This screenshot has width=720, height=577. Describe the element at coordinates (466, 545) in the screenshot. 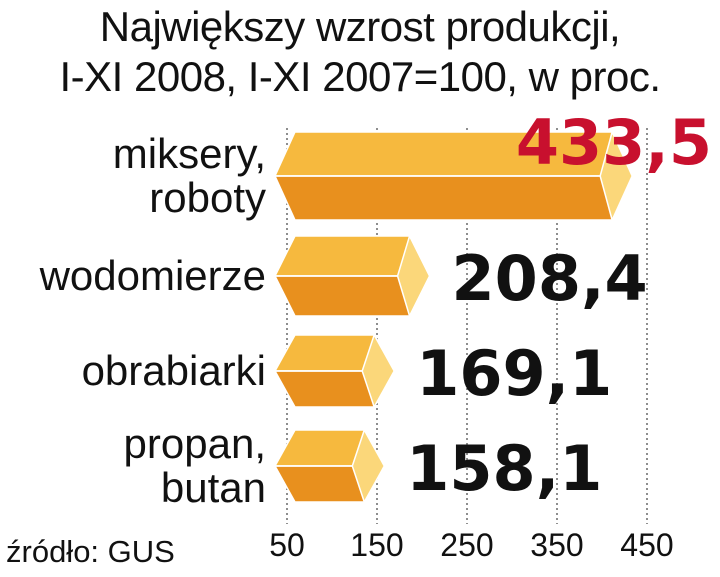

I see `x-tick-label-250: 250` at that location.